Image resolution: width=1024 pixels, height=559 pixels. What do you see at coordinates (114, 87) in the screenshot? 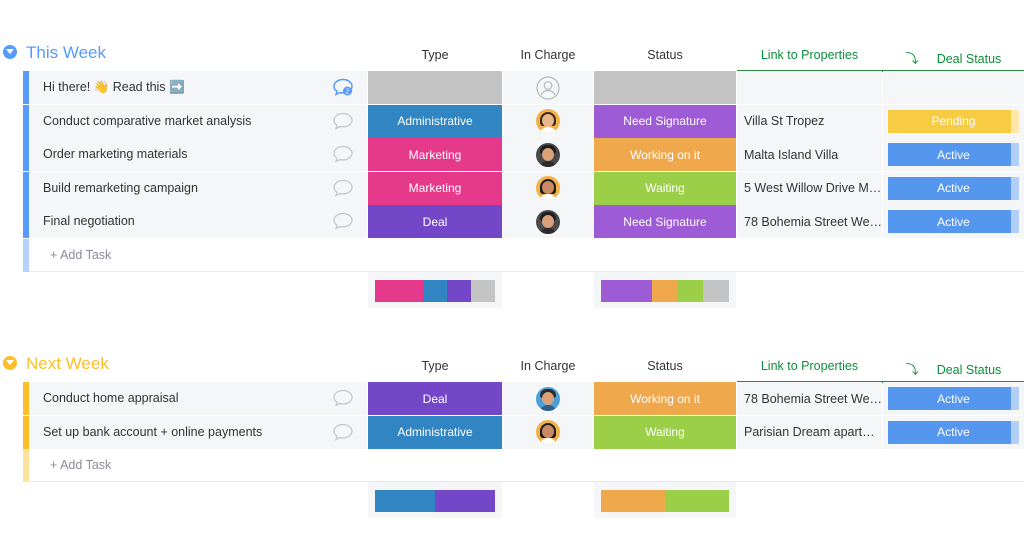
I see `item-name: Hi there! 👋 Read this ➡️` at bounding box center [114, 87].